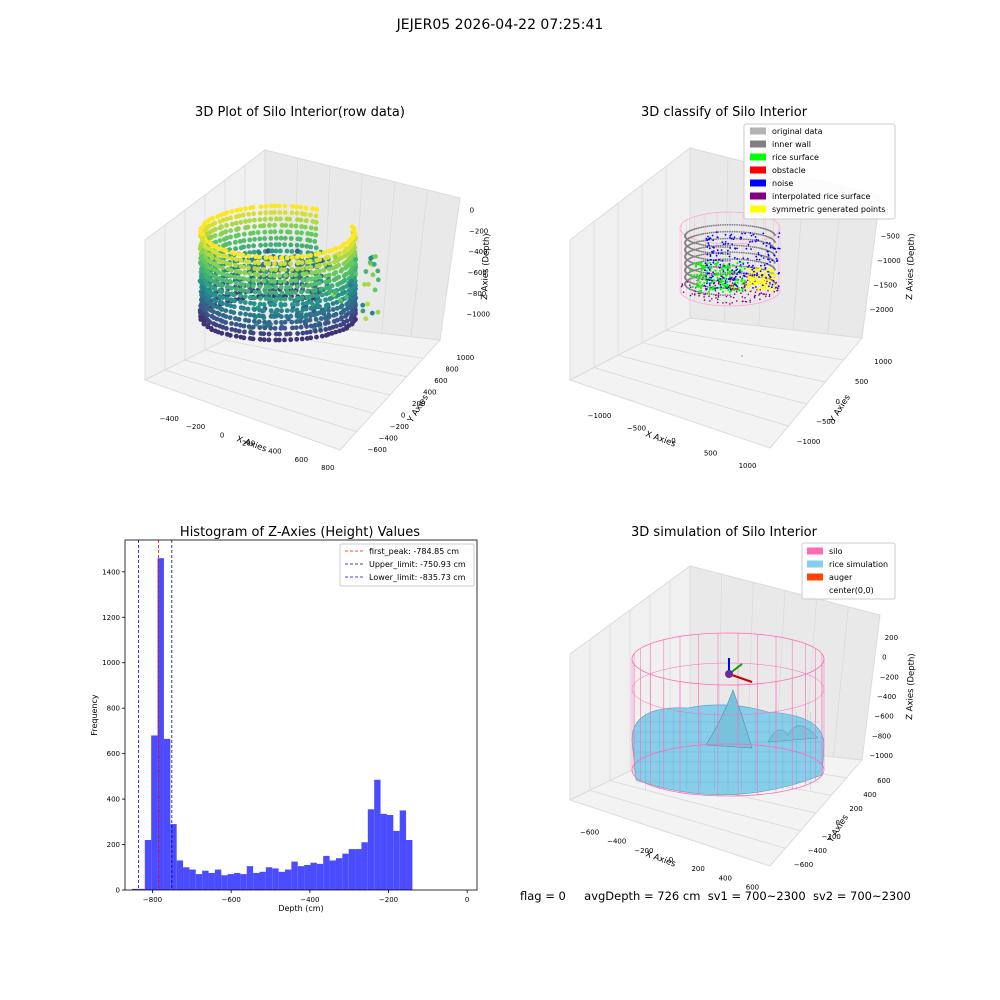 Image resolution: width=1000 pixels, height=1000 pixels. I want to click on classify-x-ticks: −1000 −500 0 500 1000, so click(672, 441).